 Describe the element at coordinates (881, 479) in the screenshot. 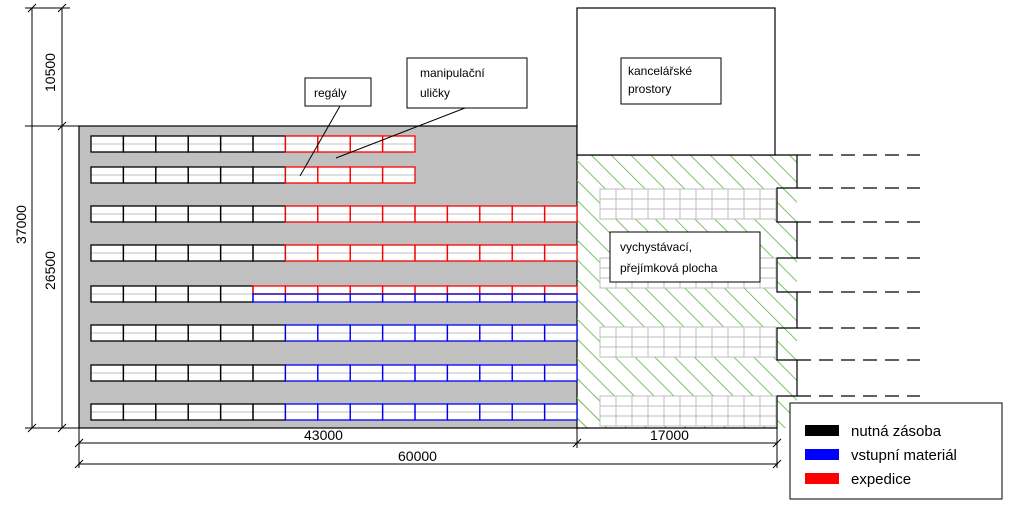

I see `legend-label-dispatch: expedice` at that location.